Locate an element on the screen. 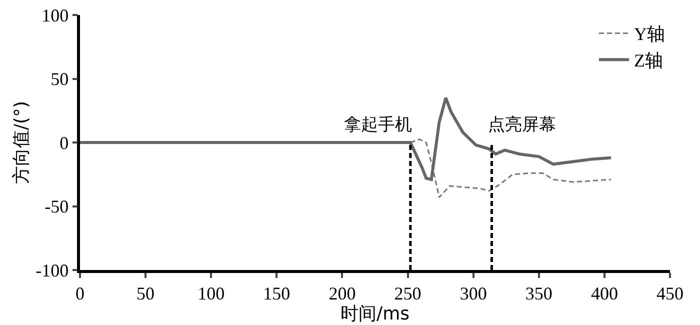 This screenshot has width=700, height=325. x-tick-label: 50 is located at coordinates (145, 293).